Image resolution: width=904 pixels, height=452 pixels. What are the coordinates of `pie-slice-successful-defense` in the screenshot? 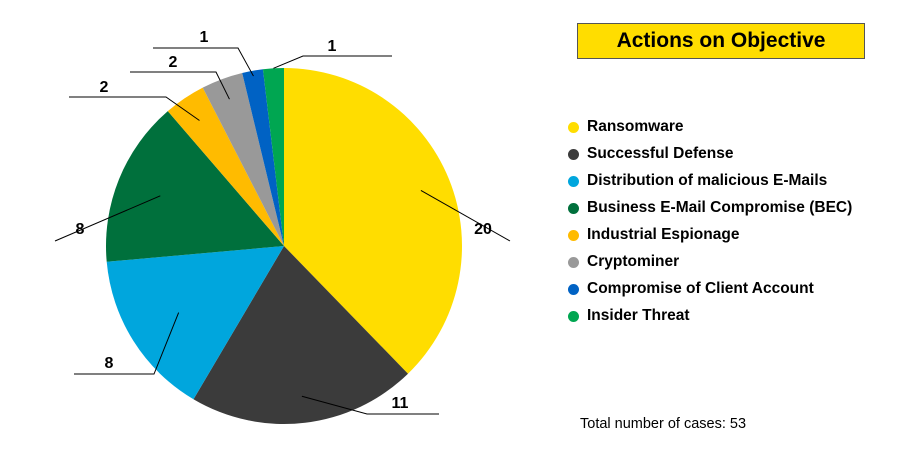 It's located at (300, 335).